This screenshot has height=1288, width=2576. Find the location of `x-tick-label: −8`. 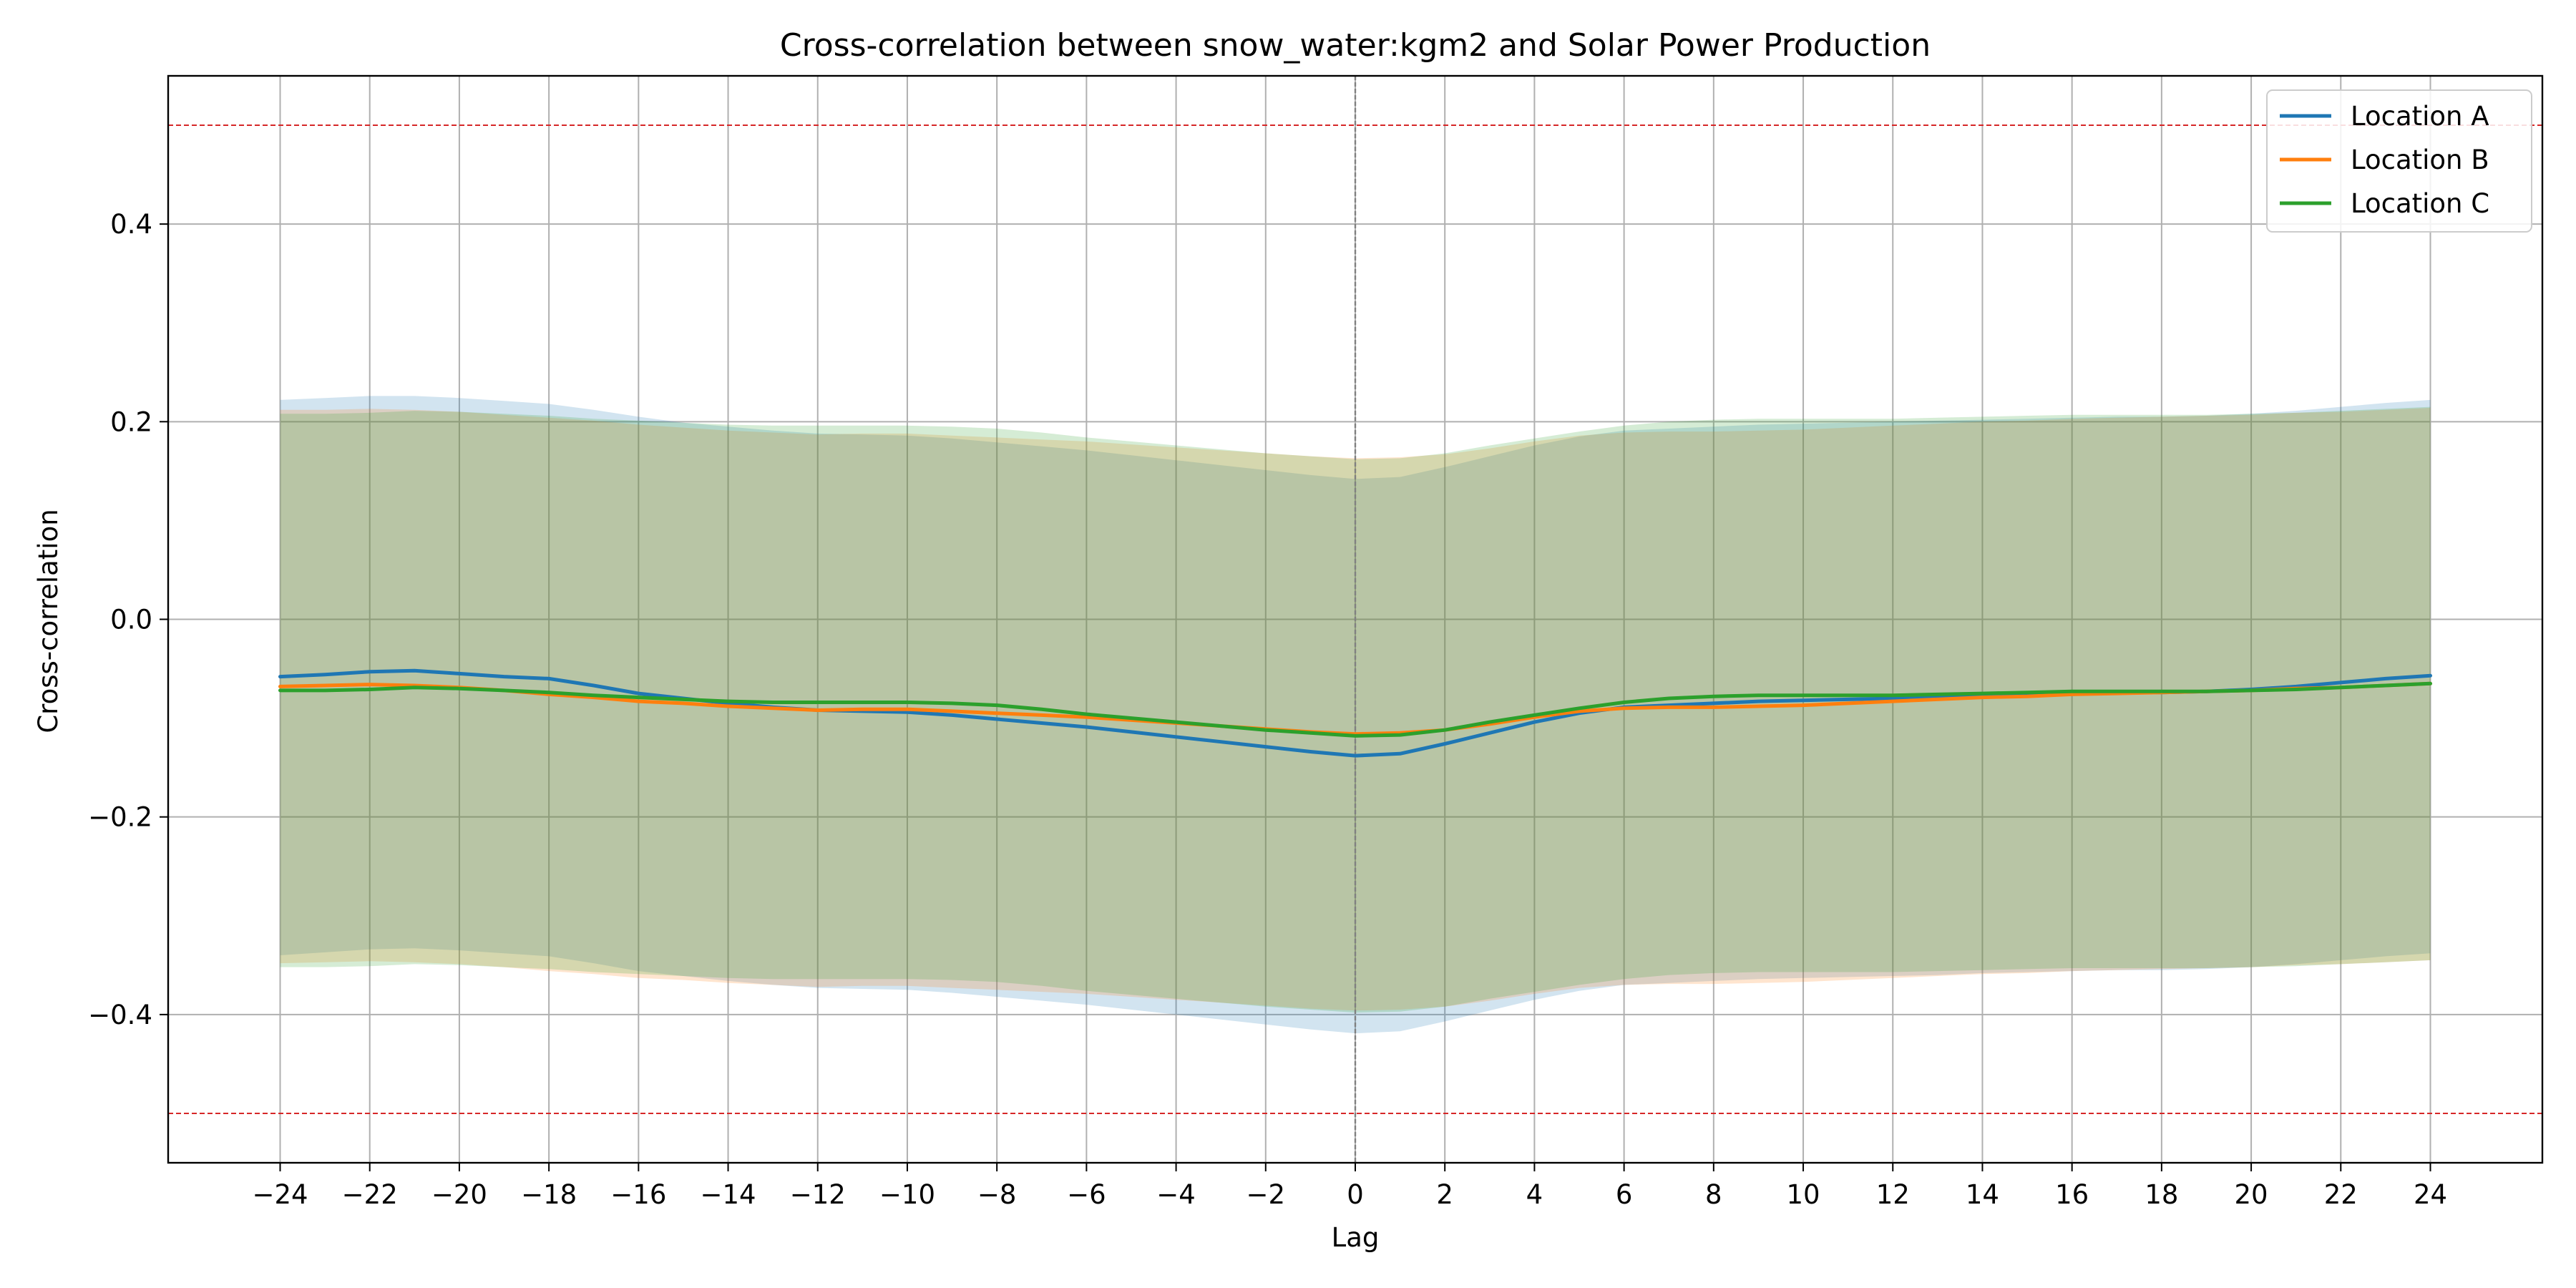

x-tick-label: −8 is located at coordinates (997, 1194).